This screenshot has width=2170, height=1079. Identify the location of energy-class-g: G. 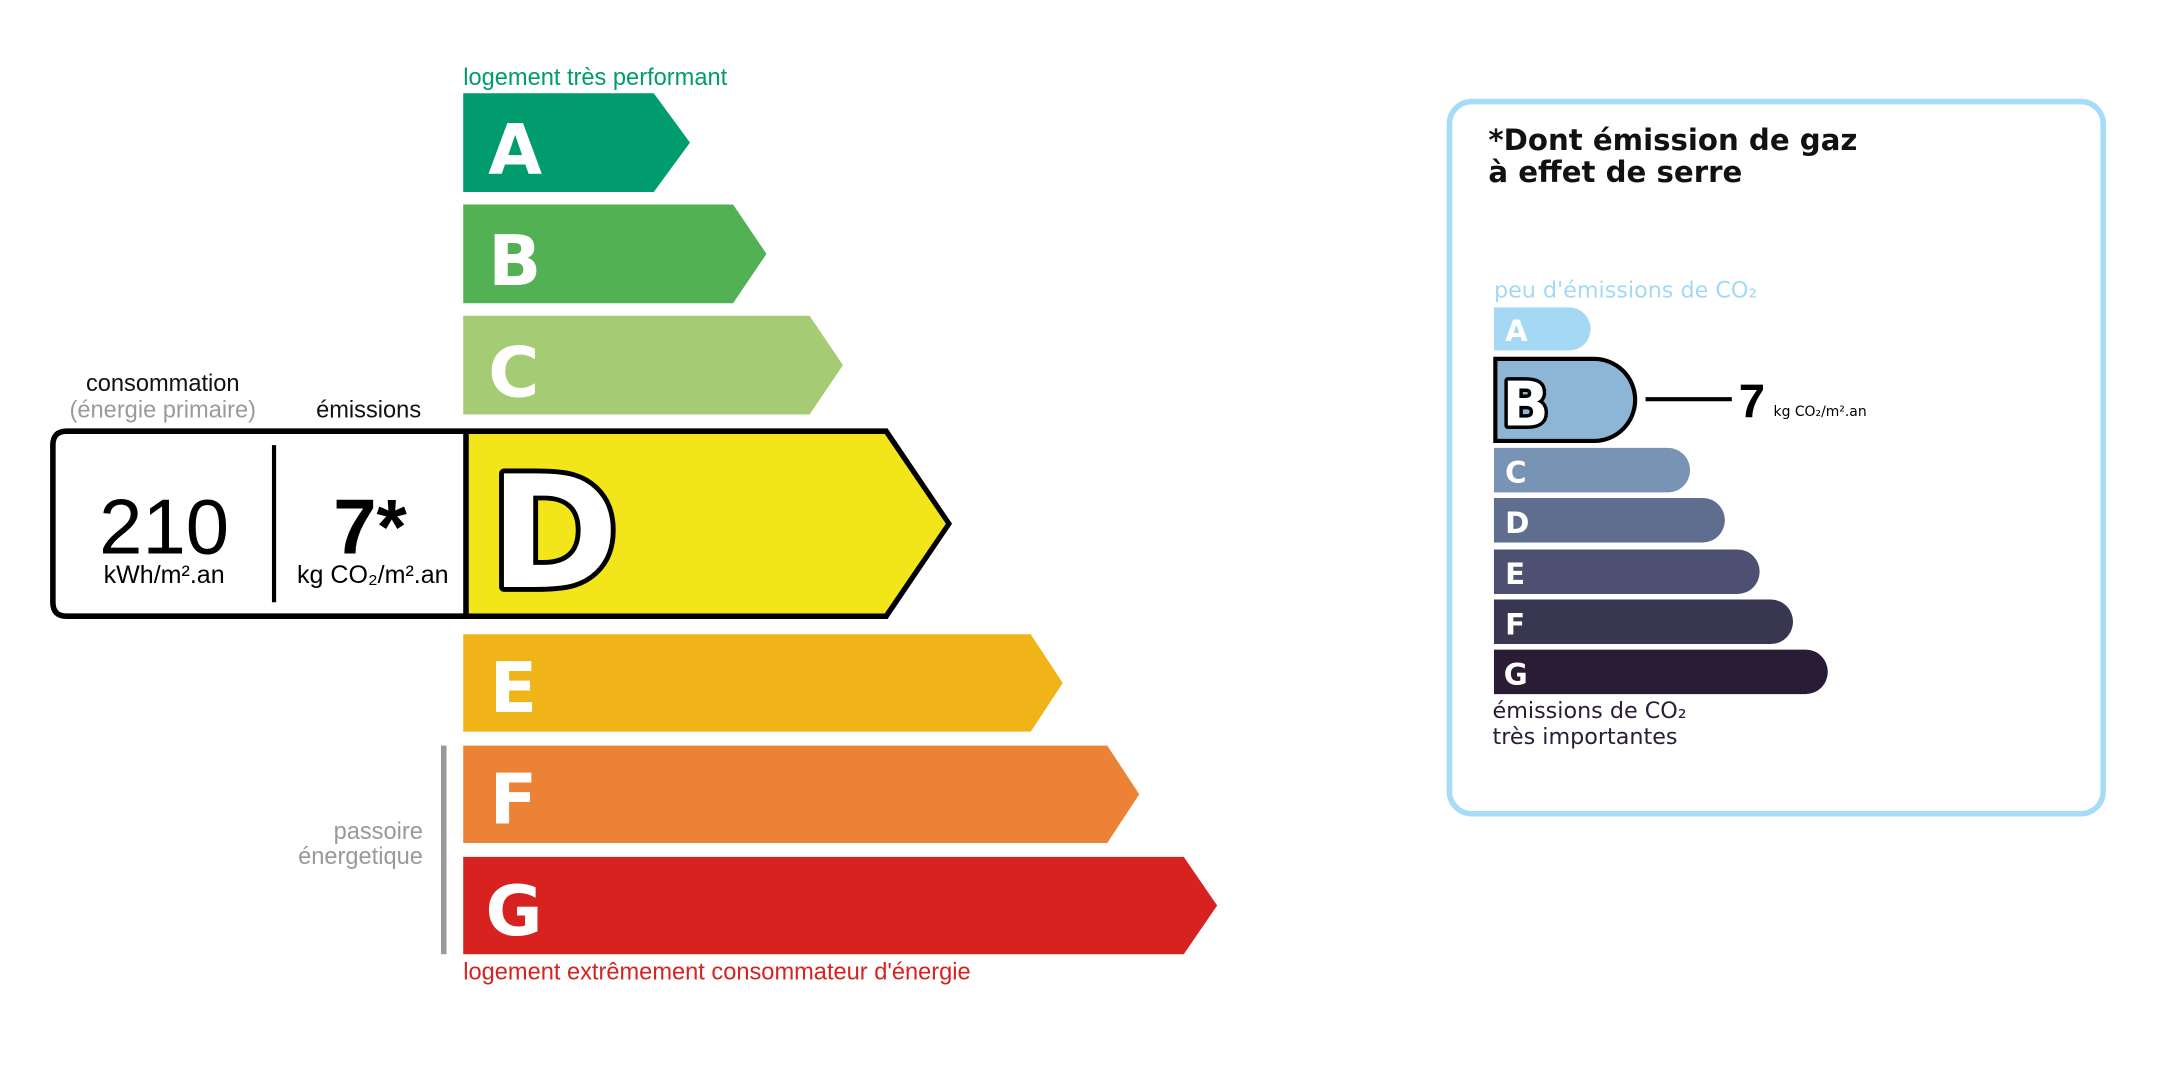
(840, 905).